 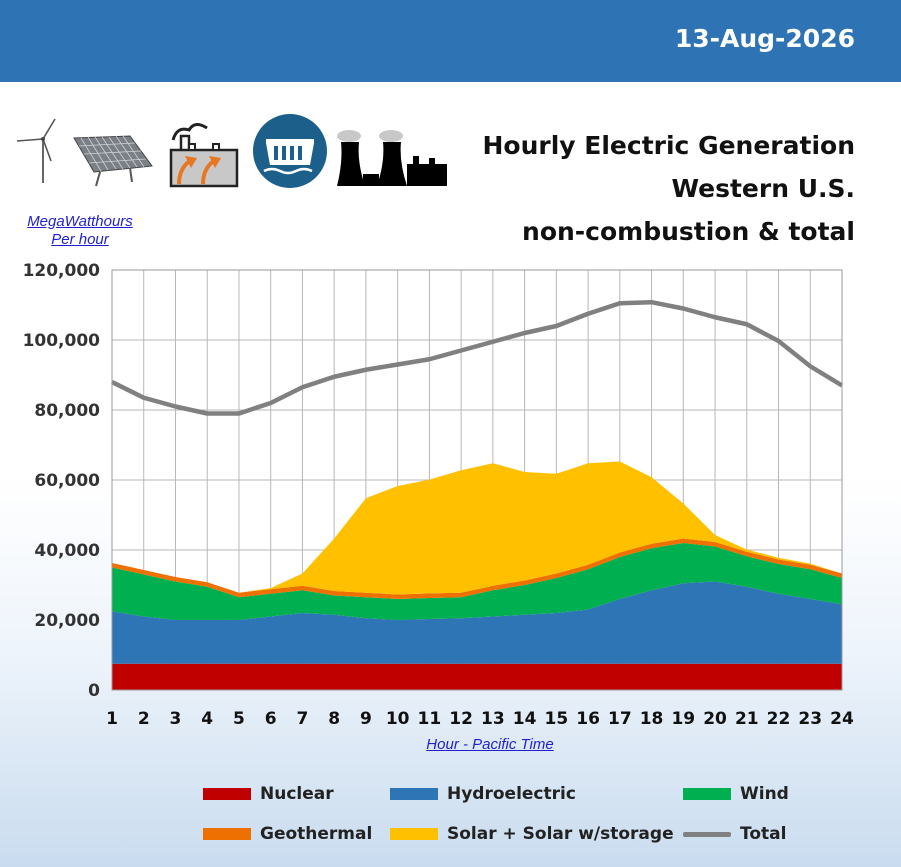 I want to click on x-tick-label: 11, so click(x=430, y=719).